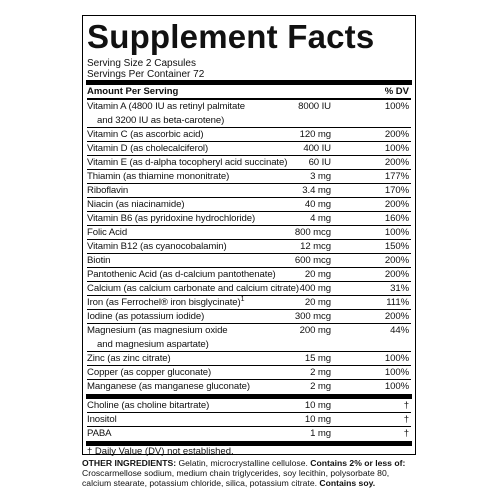 Image resolution: width=500 pixels, height=500 pixels. I want to click on daily-value: 170%, so click(396, 190).